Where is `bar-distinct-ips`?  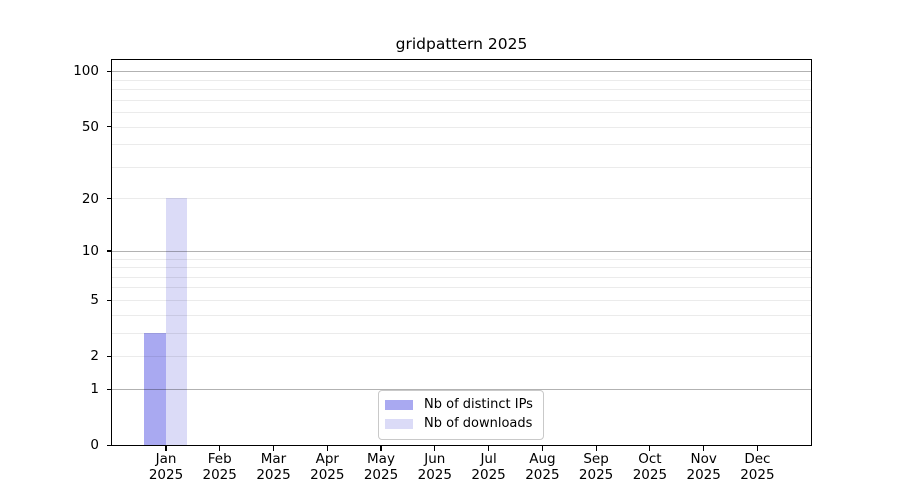 bar-distinct-ips is located at coordinates (155, 388).